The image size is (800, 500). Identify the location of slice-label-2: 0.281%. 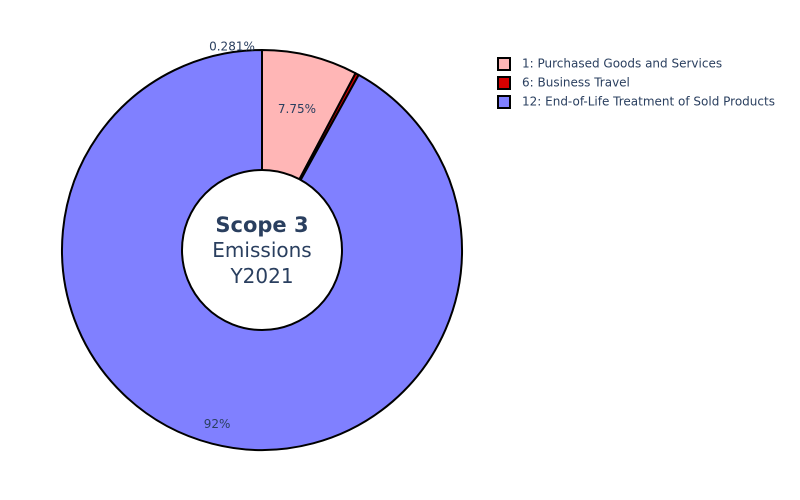
(232, 47).